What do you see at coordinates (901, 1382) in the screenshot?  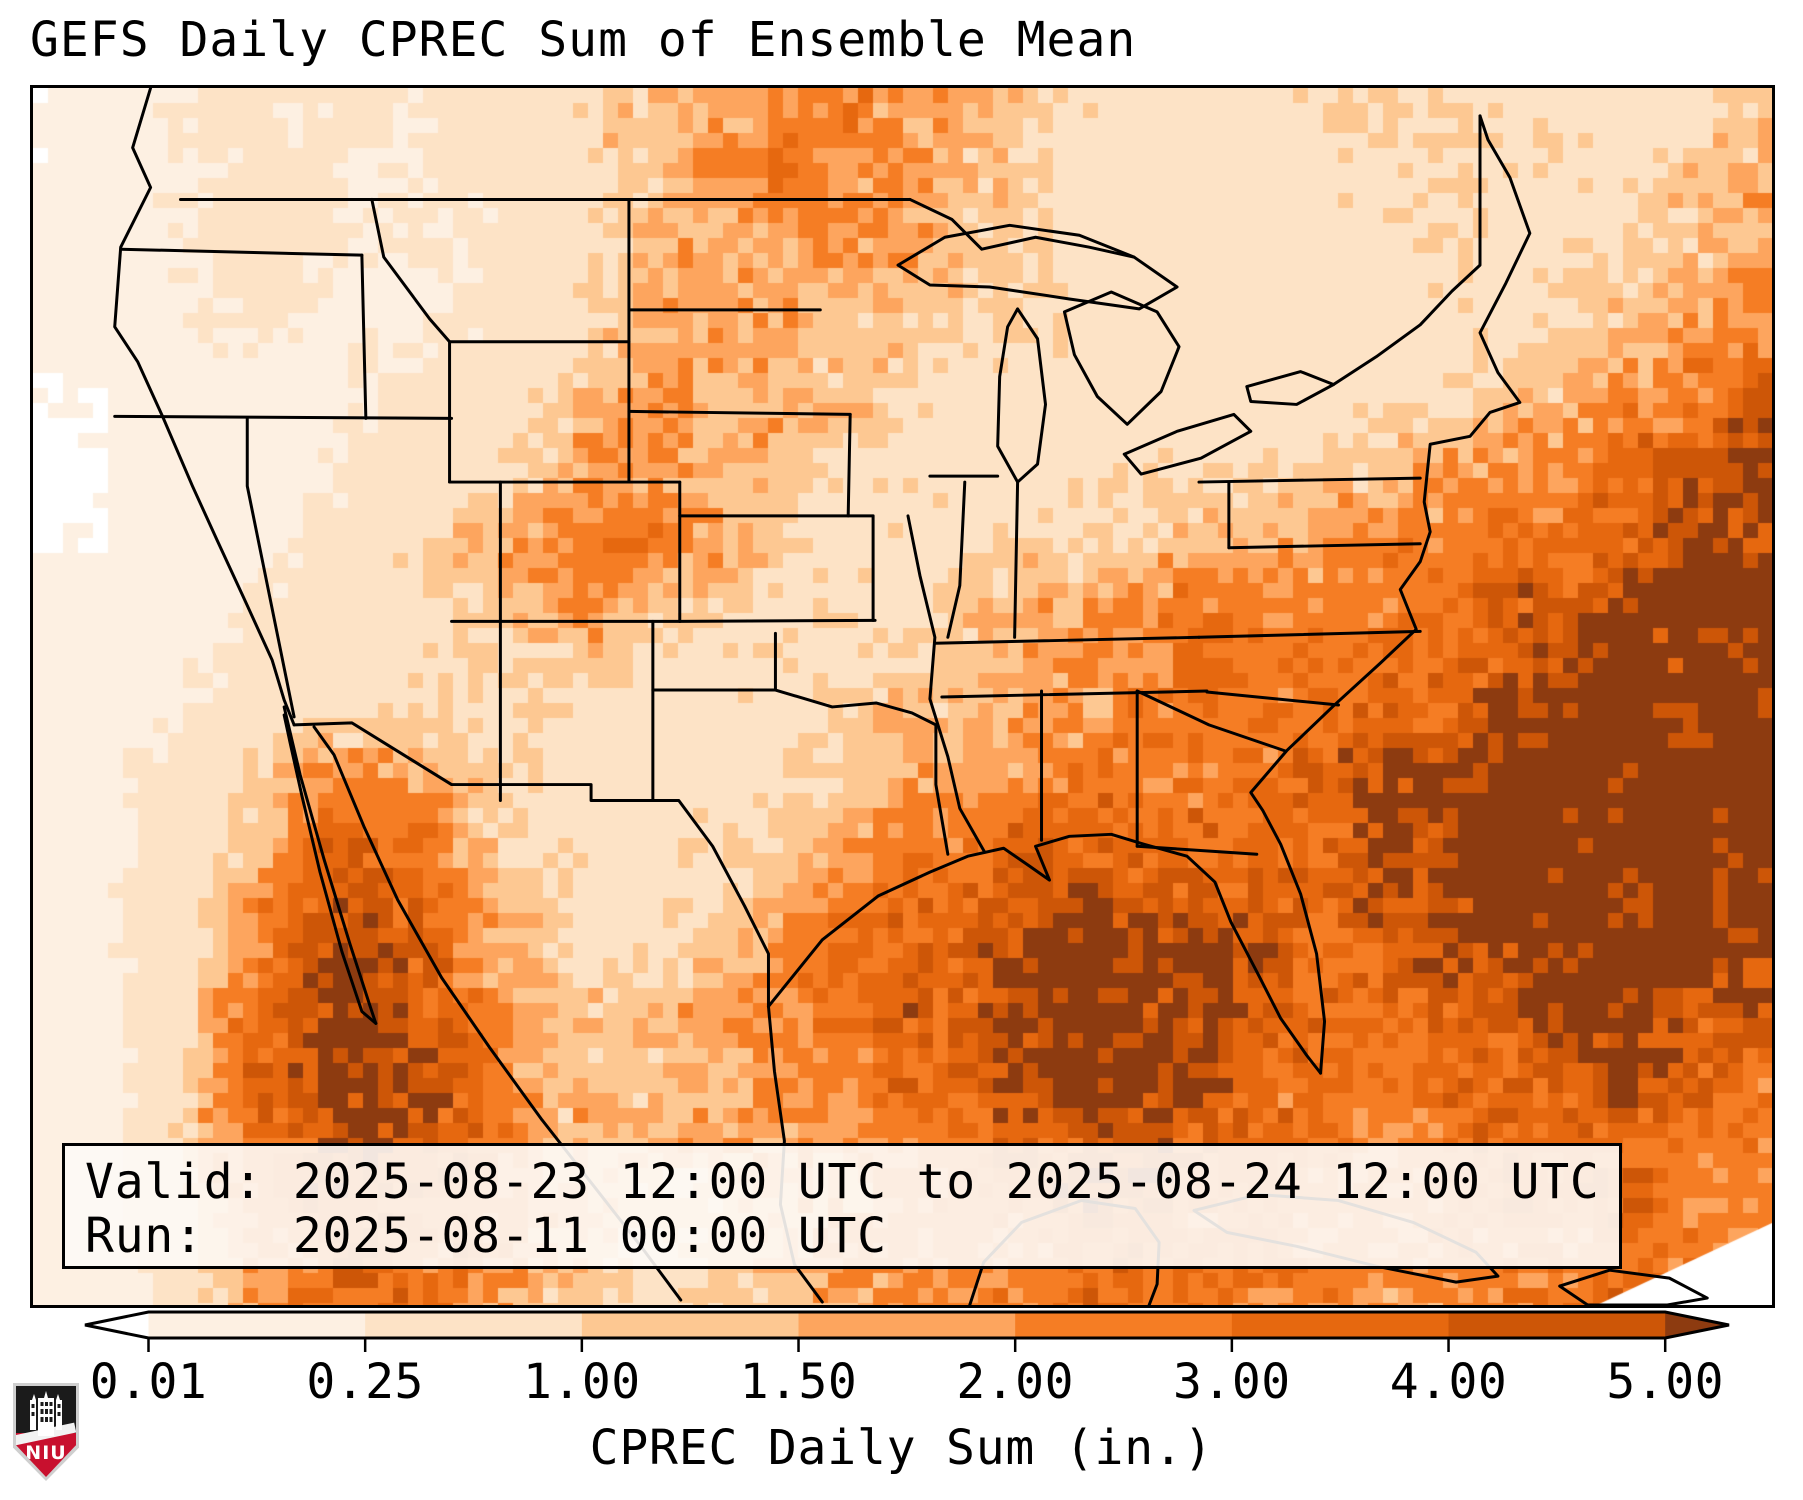 I see `colorbar-tick-labels: 0.01 0.25 1.00 1.50 2.00 3.00 4.00 5.00` at bounding box center [901, 1382].